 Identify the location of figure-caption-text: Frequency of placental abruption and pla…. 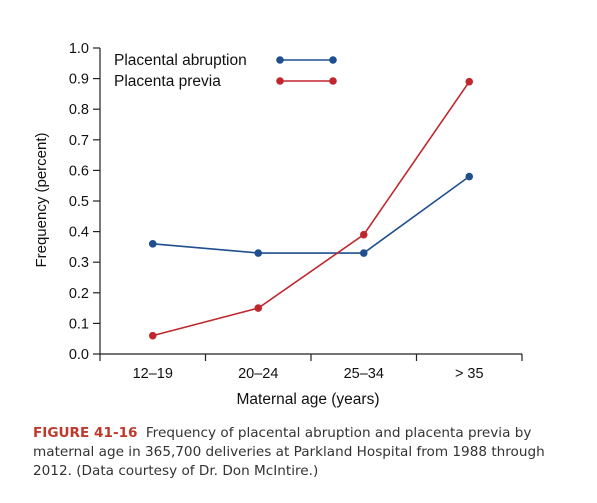
(289, 452).